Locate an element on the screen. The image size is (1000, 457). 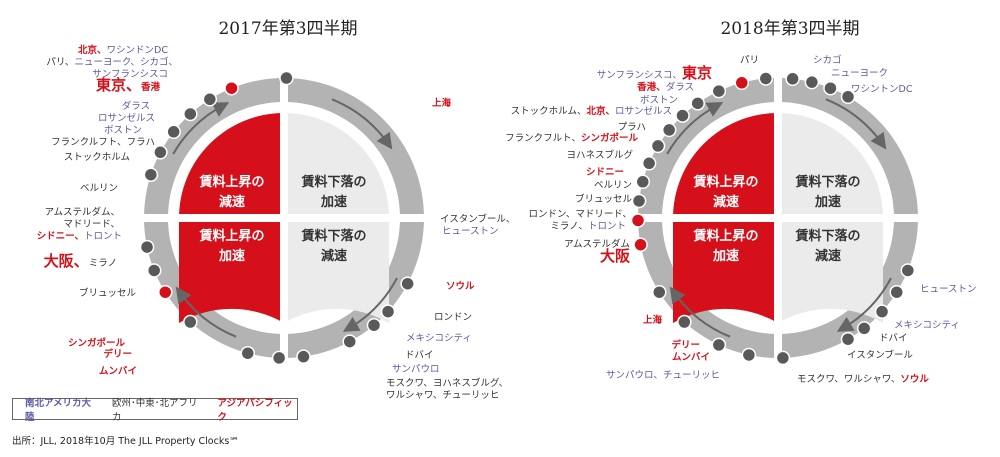
city-segment: パリ is located at coordinates (750, 60).